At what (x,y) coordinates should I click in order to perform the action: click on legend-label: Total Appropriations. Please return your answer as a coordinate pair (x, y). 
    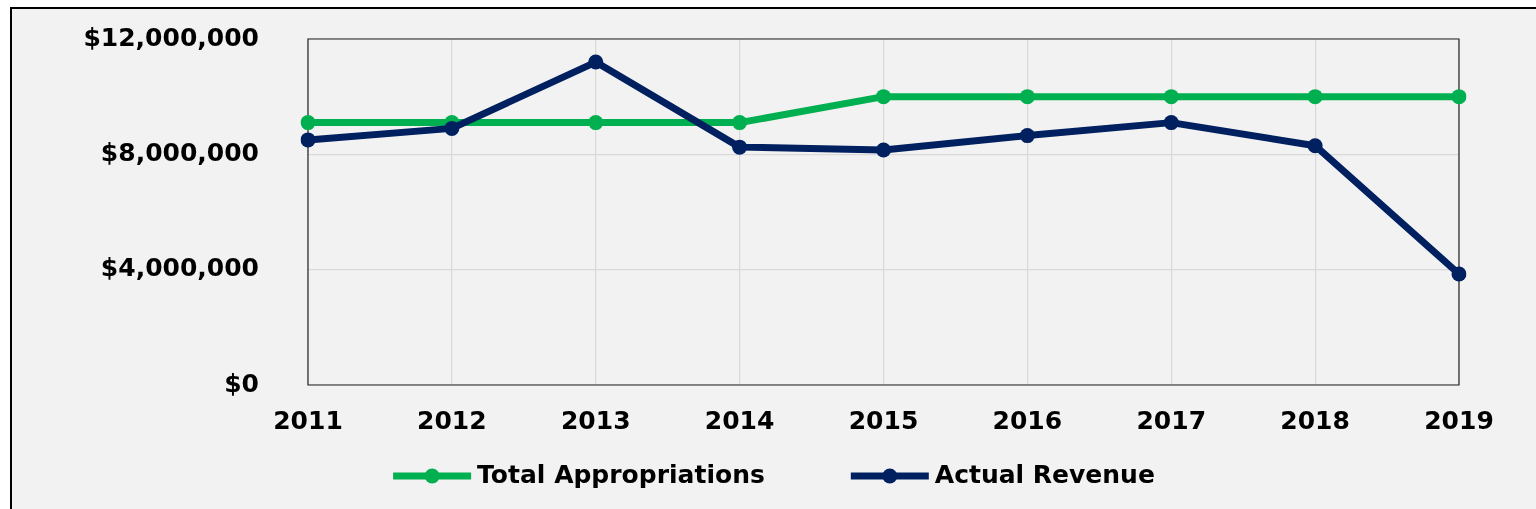
    Looking at the image, I should click on (621, 474).